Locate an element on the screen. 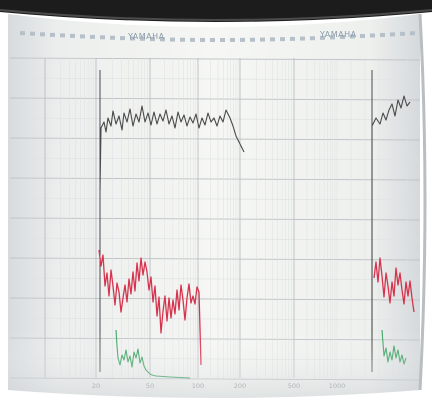 The image size is (432, 403). red-trace-left is located at coordinates (150, 307).